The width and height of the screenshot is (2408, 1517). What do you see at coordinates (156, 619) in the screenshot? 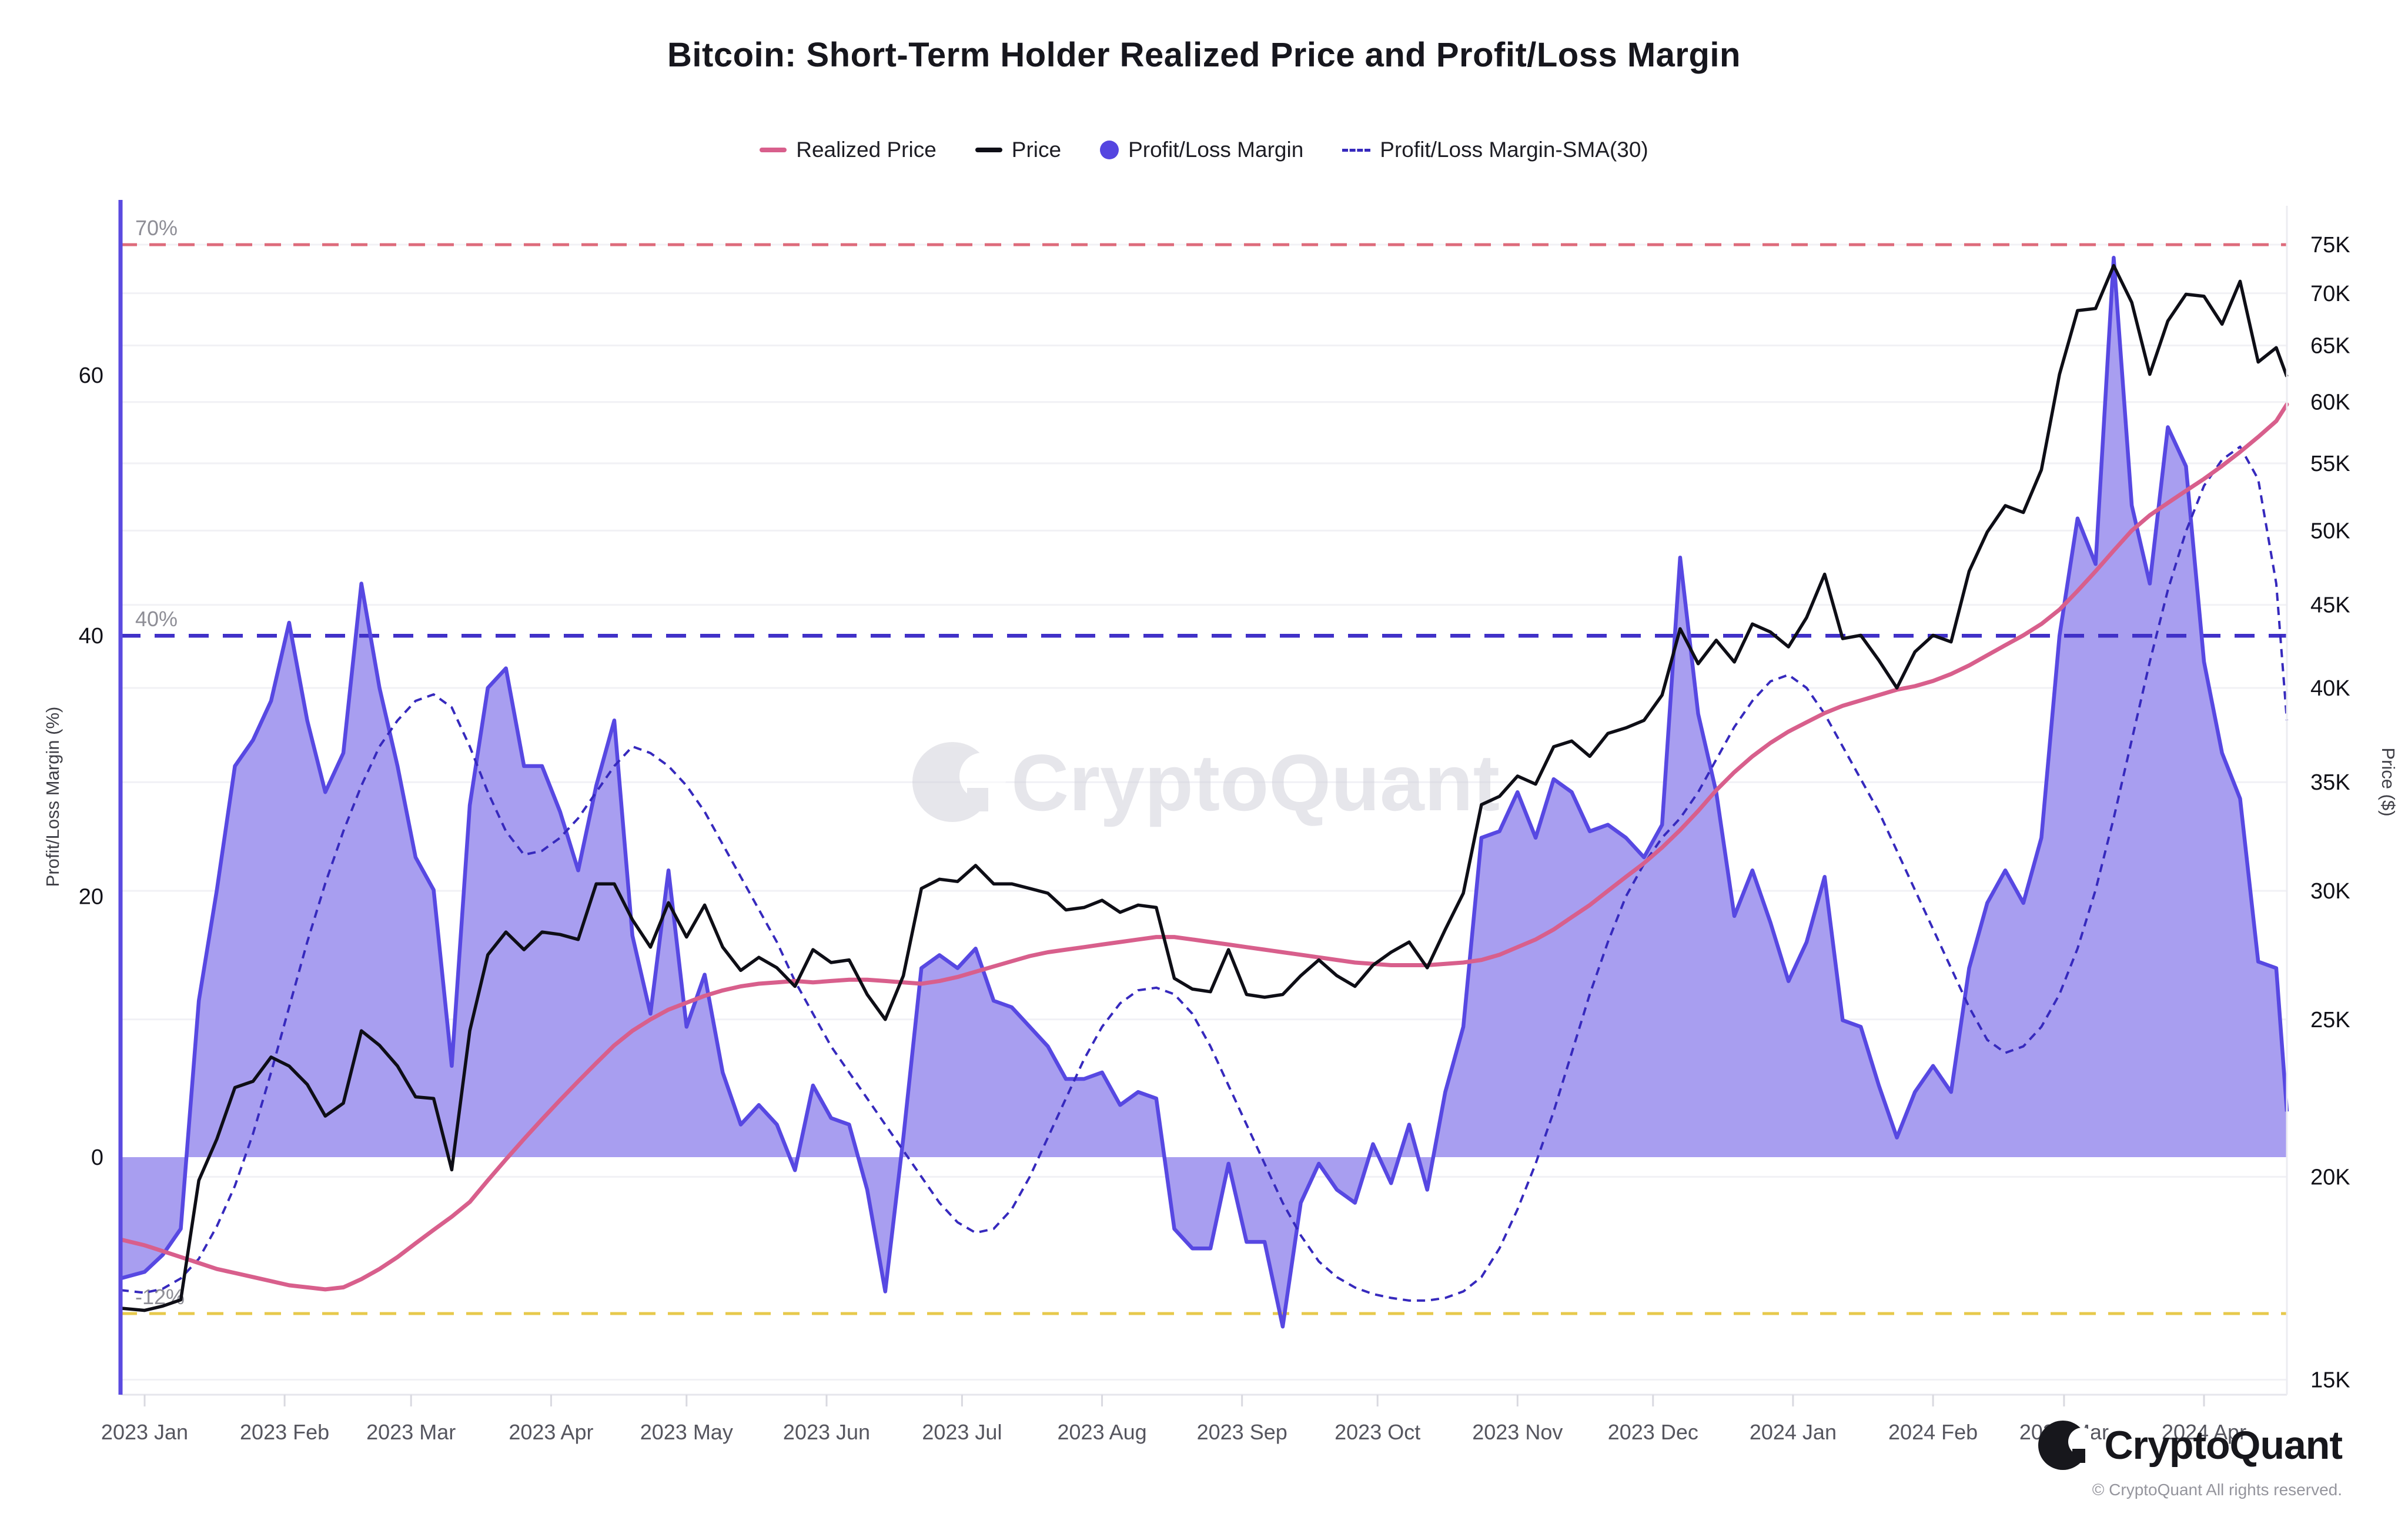
I see `reference-label: 40%` at bounding box center [156, 619].